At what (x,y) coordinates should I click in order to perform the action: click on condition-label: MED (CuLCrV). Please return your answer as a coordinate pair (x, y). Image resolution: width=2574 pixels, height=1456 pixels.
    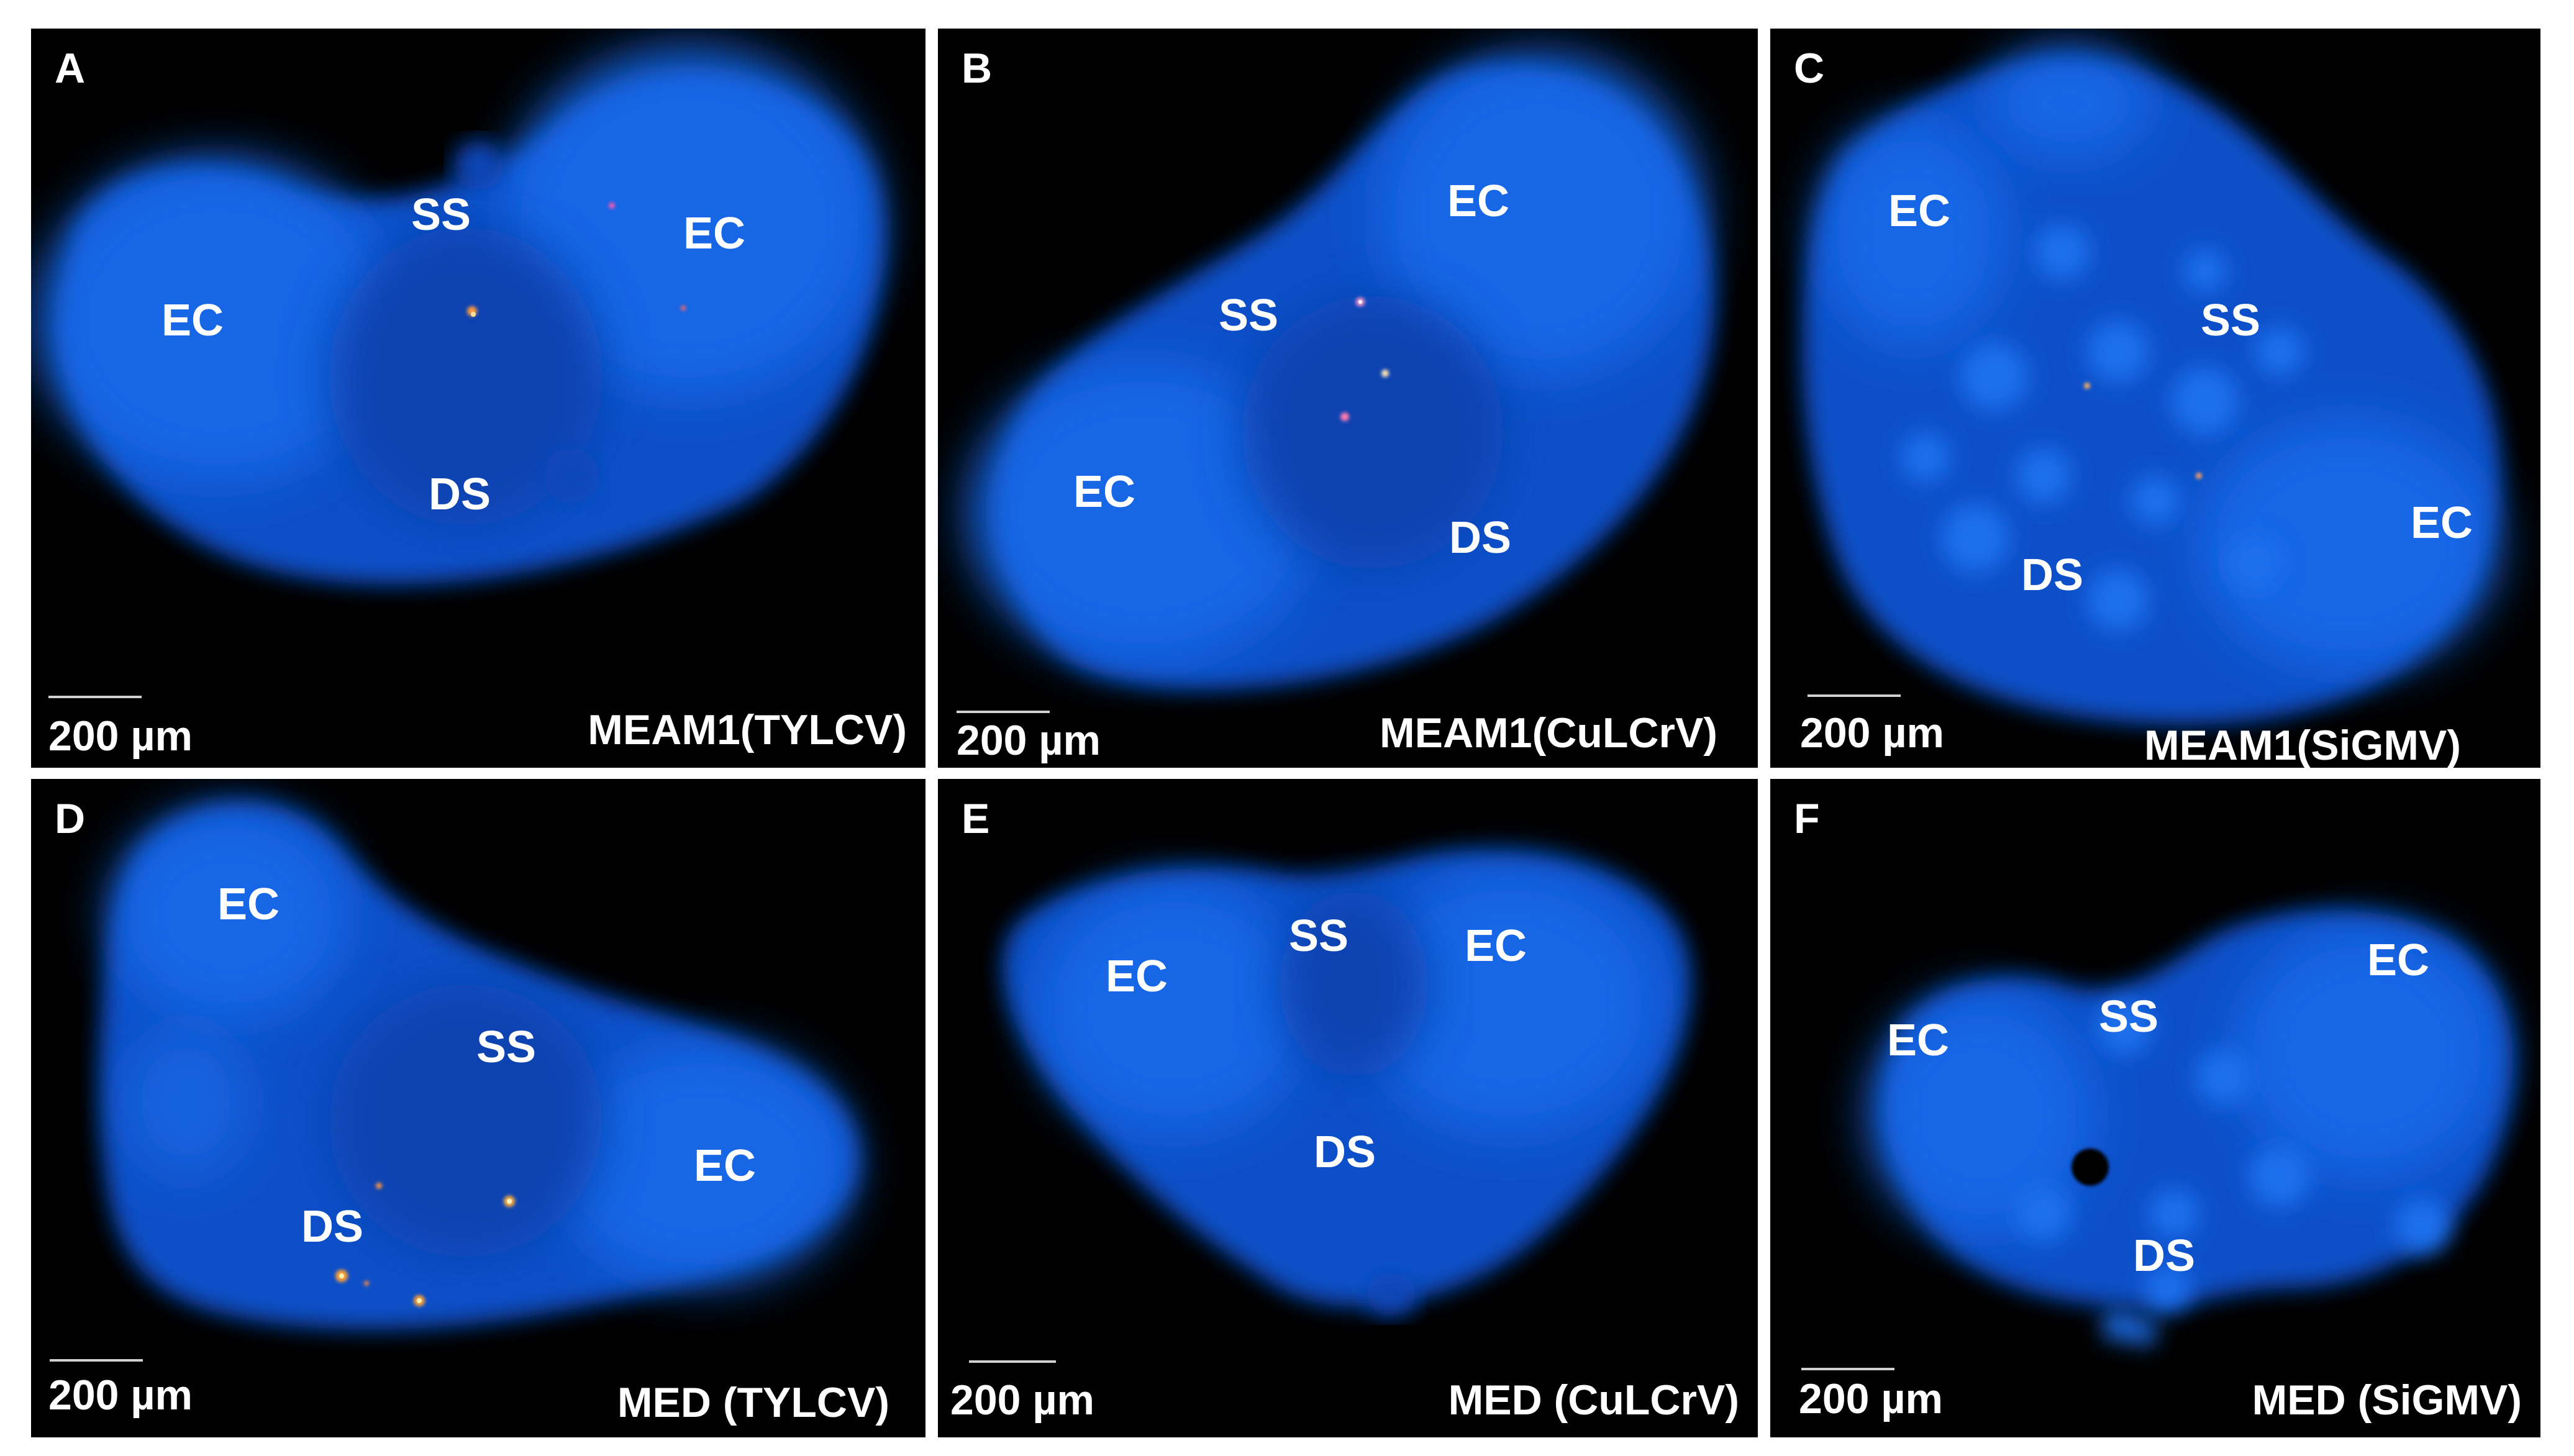
    Looking at the image, I should click on (1593, 1400).